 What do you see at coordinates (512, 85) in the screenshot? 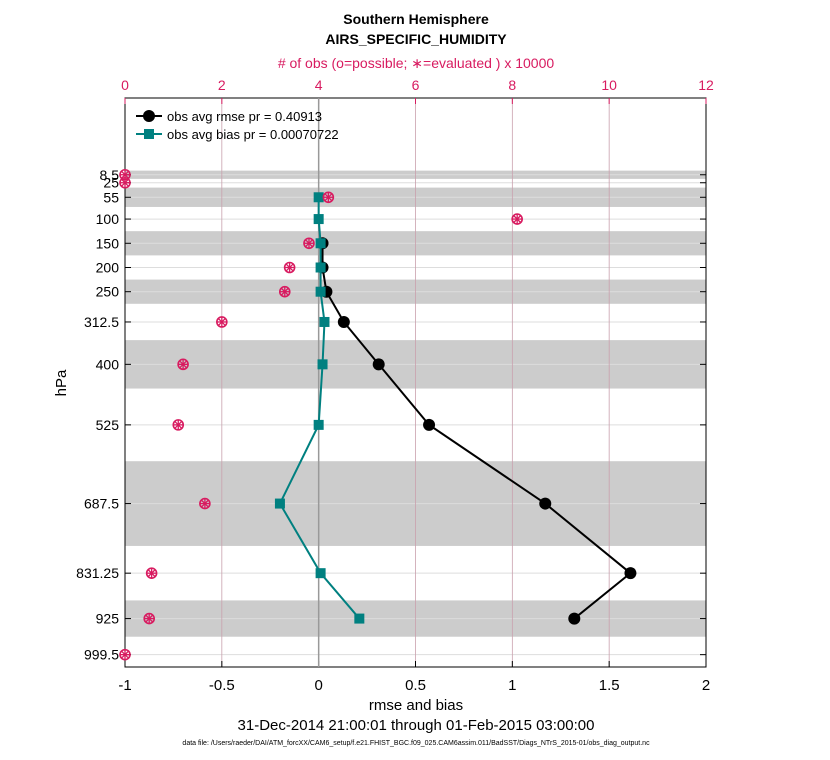
I see `top-x-tick-label-4: 8` at bounding box center [512, 85].